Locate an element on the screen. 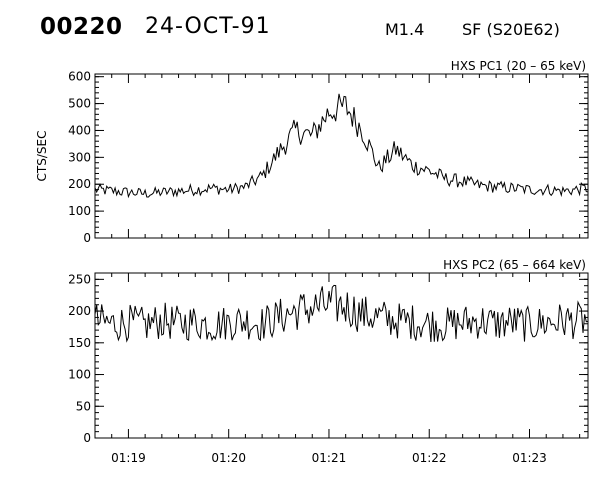  goes-class: M1.4 is located at coordinates (405, 29).